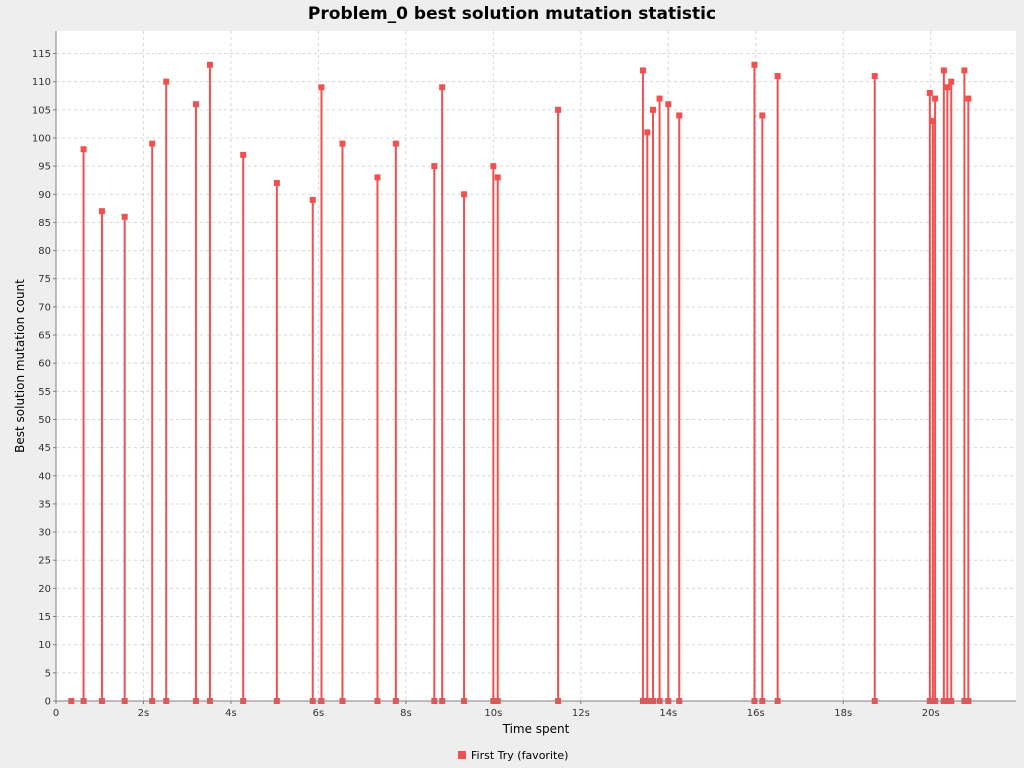 This screenshot has height=768, width=1024. I want to click on y-tick-label: 65, so click(44, 336).